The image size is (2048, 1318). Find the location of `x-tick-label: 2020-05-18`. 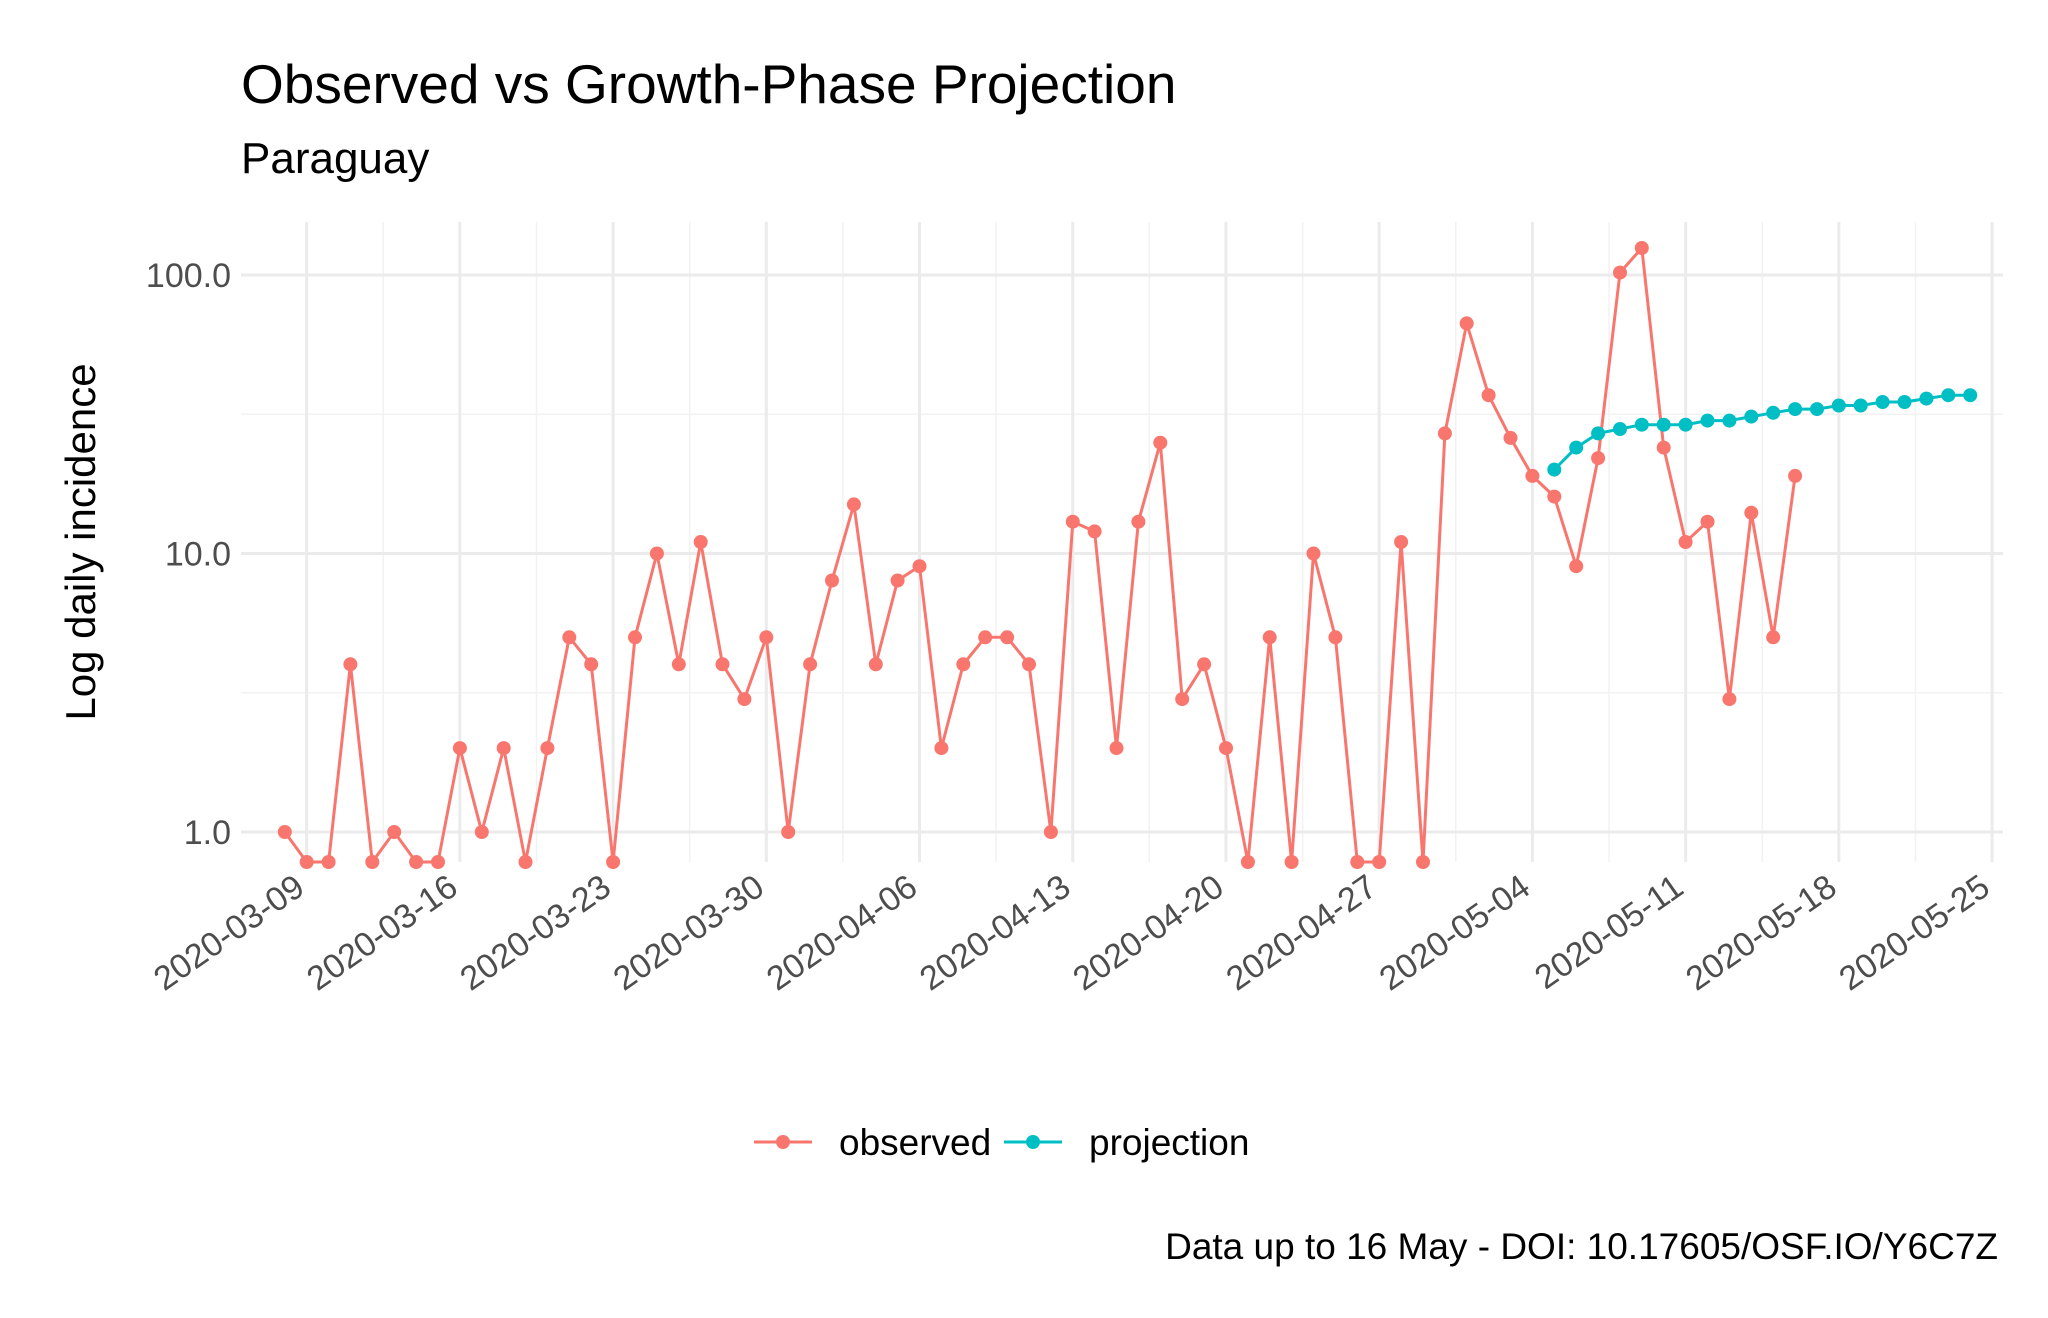

x-tick-label: 2020-05-18 is located at coordinates (1761, 932).